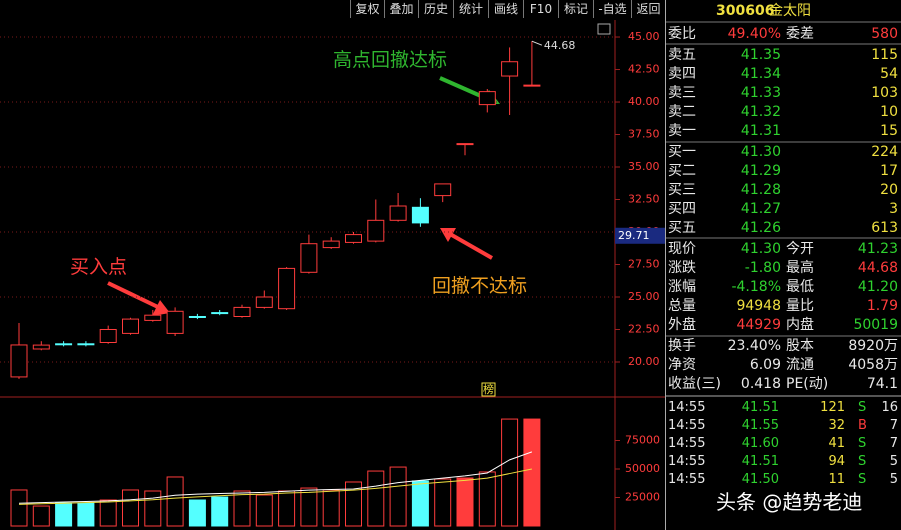 The image size is (901, 530). Describe the element at coordinates (99, 267) in the screenshot. I see `annotation: 买入点` at that location.